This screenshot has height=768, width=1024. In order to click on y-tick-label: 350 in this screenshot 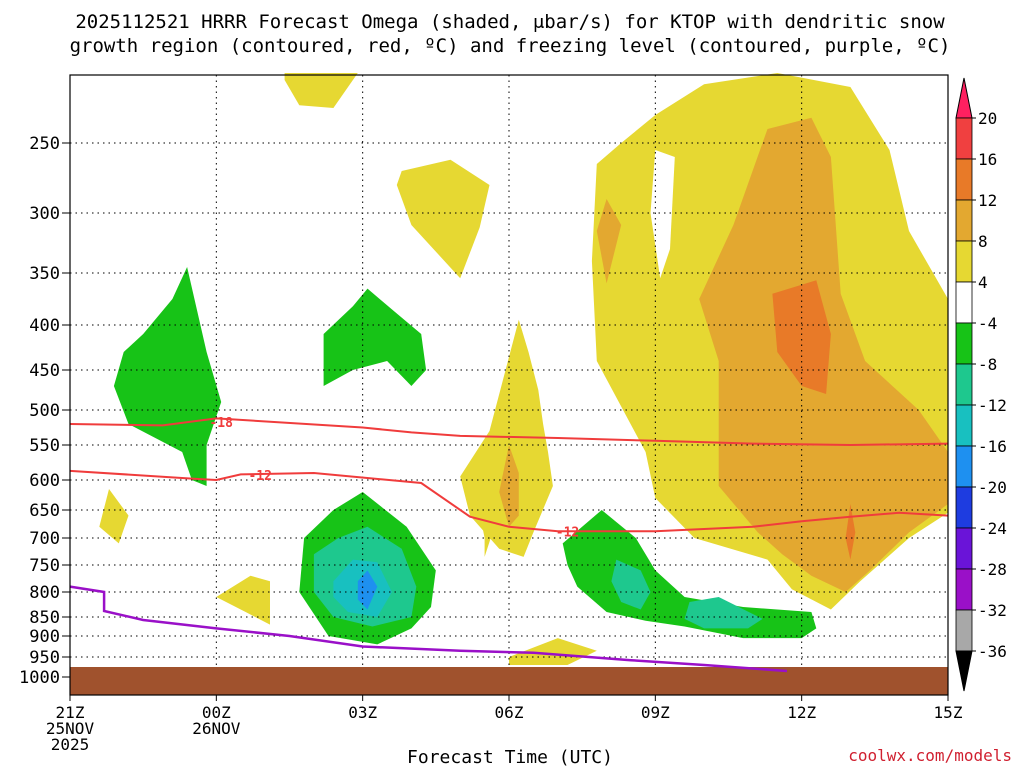, I will do `click(44, 274)`.